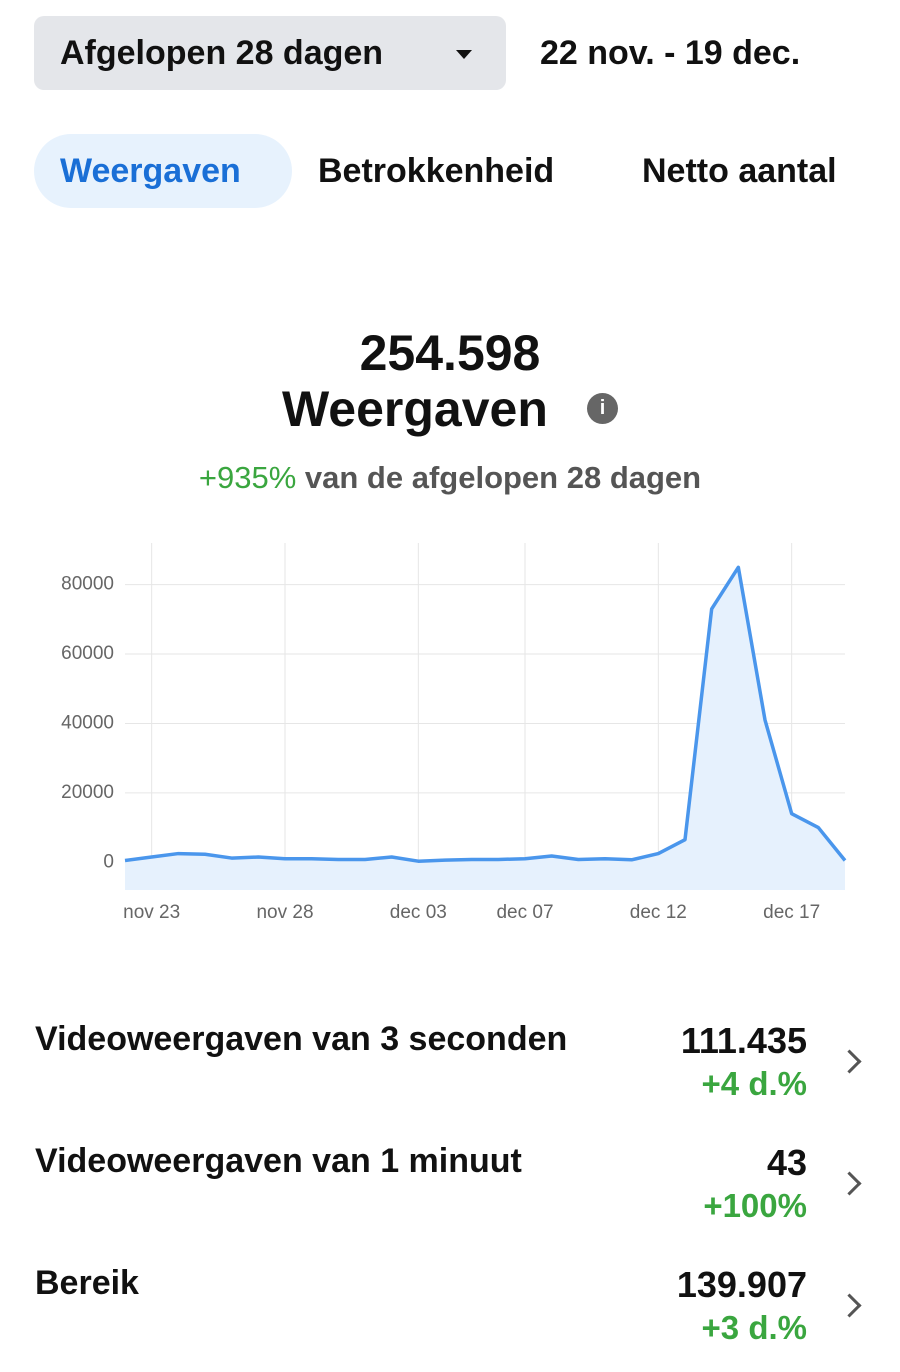 This screenshot has height=1372, width=900. I want to click on x-tick-label: nov 28, so click(284, 912).